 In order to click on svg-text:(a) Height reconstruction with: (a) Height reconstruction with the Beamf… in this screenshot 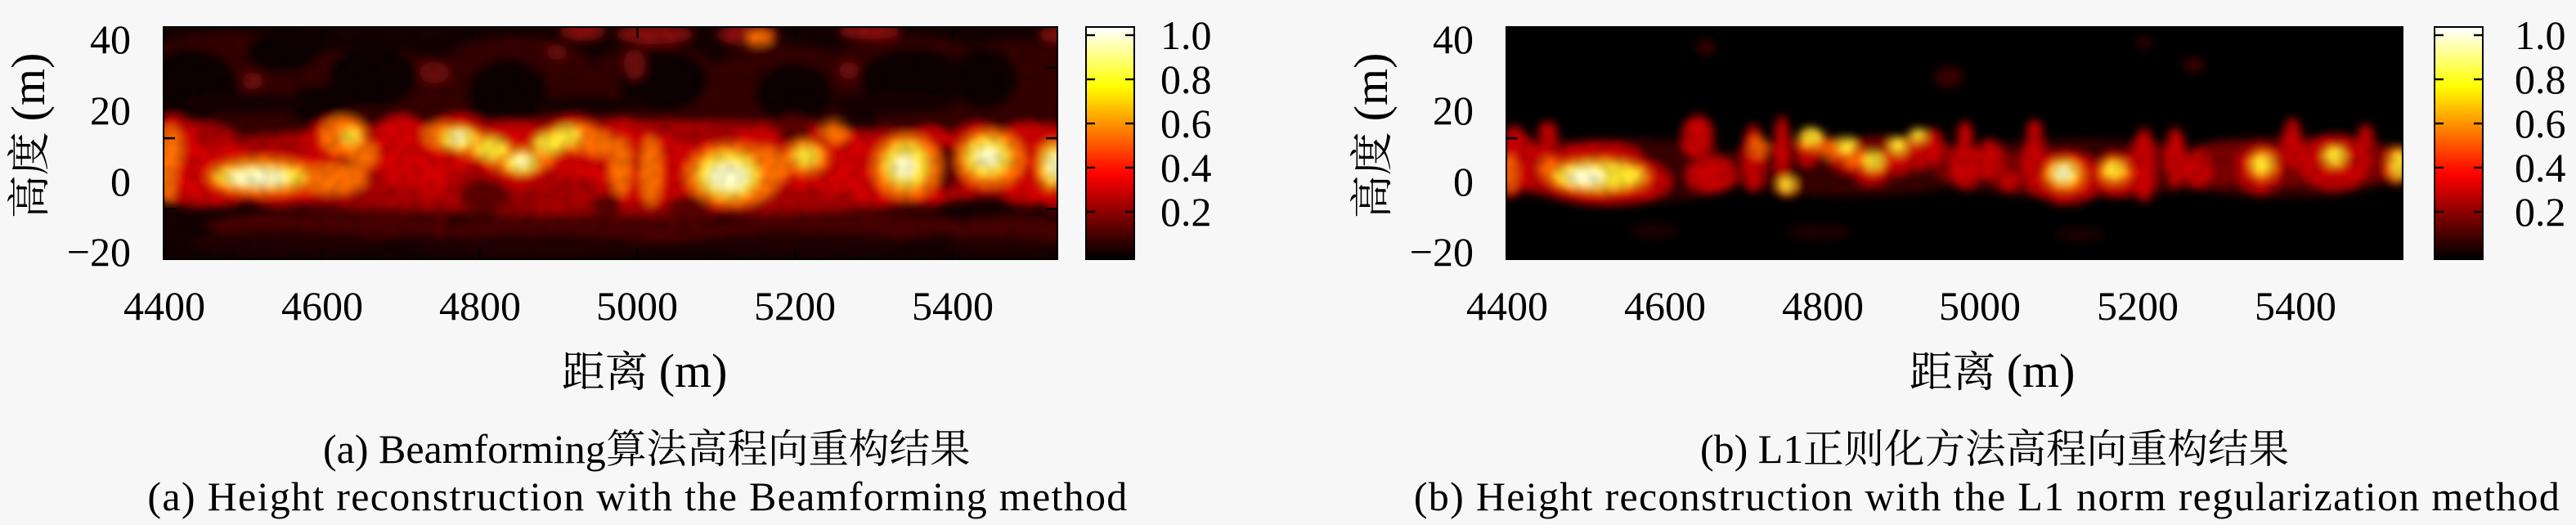, I will do `click(637, 496)`.